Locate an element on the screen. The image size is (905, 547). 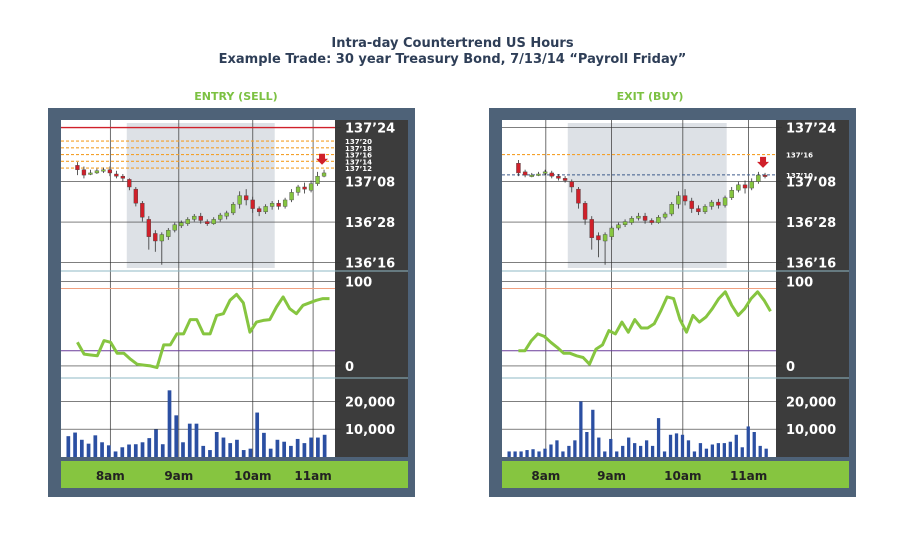
panel-title-exit: EXIT (BUY) is located at coordinates (650, 96).